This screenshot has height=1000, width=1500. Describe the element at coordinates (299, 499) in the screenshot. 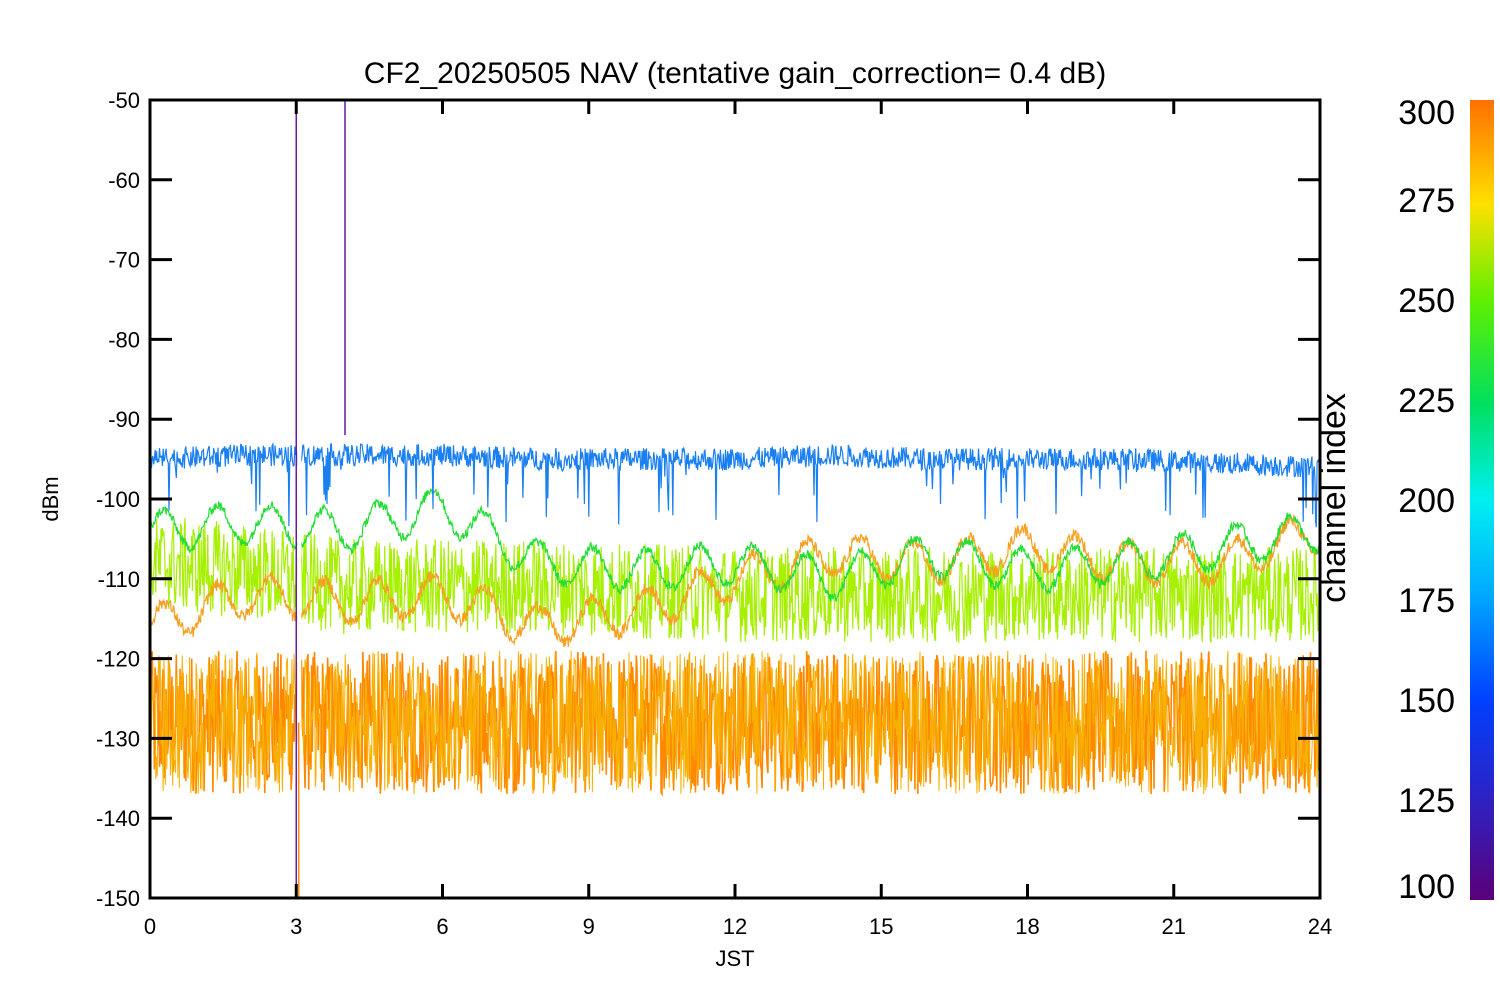

I see `data-gap` at that location.